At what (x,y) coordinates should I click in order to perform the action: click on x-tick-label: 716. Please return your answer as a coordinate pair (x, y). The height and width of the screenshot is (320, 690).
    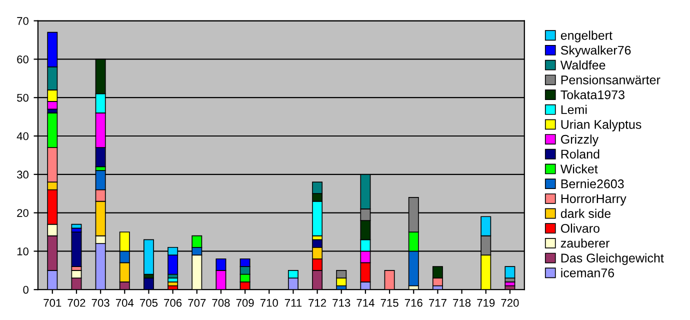
    Looking at the image, I should click on (413, 302).